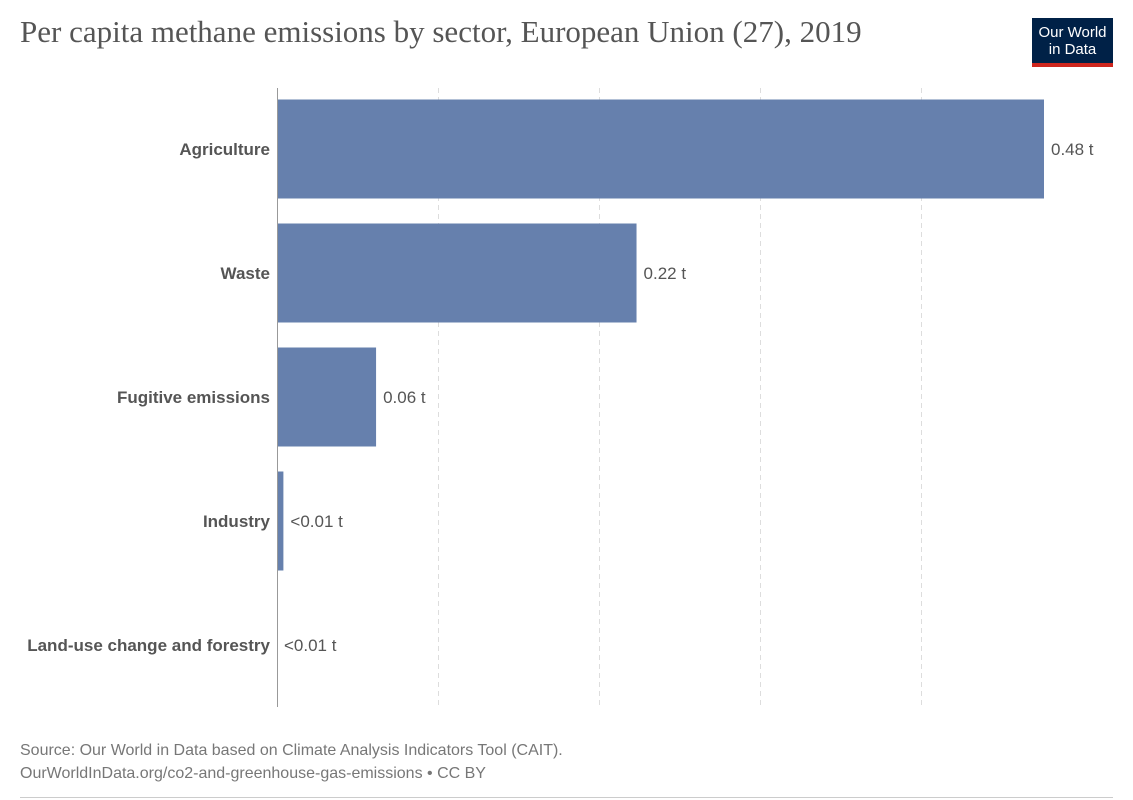 Image resolution: width=1133 pixels, height=800 pixels. Describe the element at coordinates (457, 273) in the screenshot. I see `bar-waste` at that location.